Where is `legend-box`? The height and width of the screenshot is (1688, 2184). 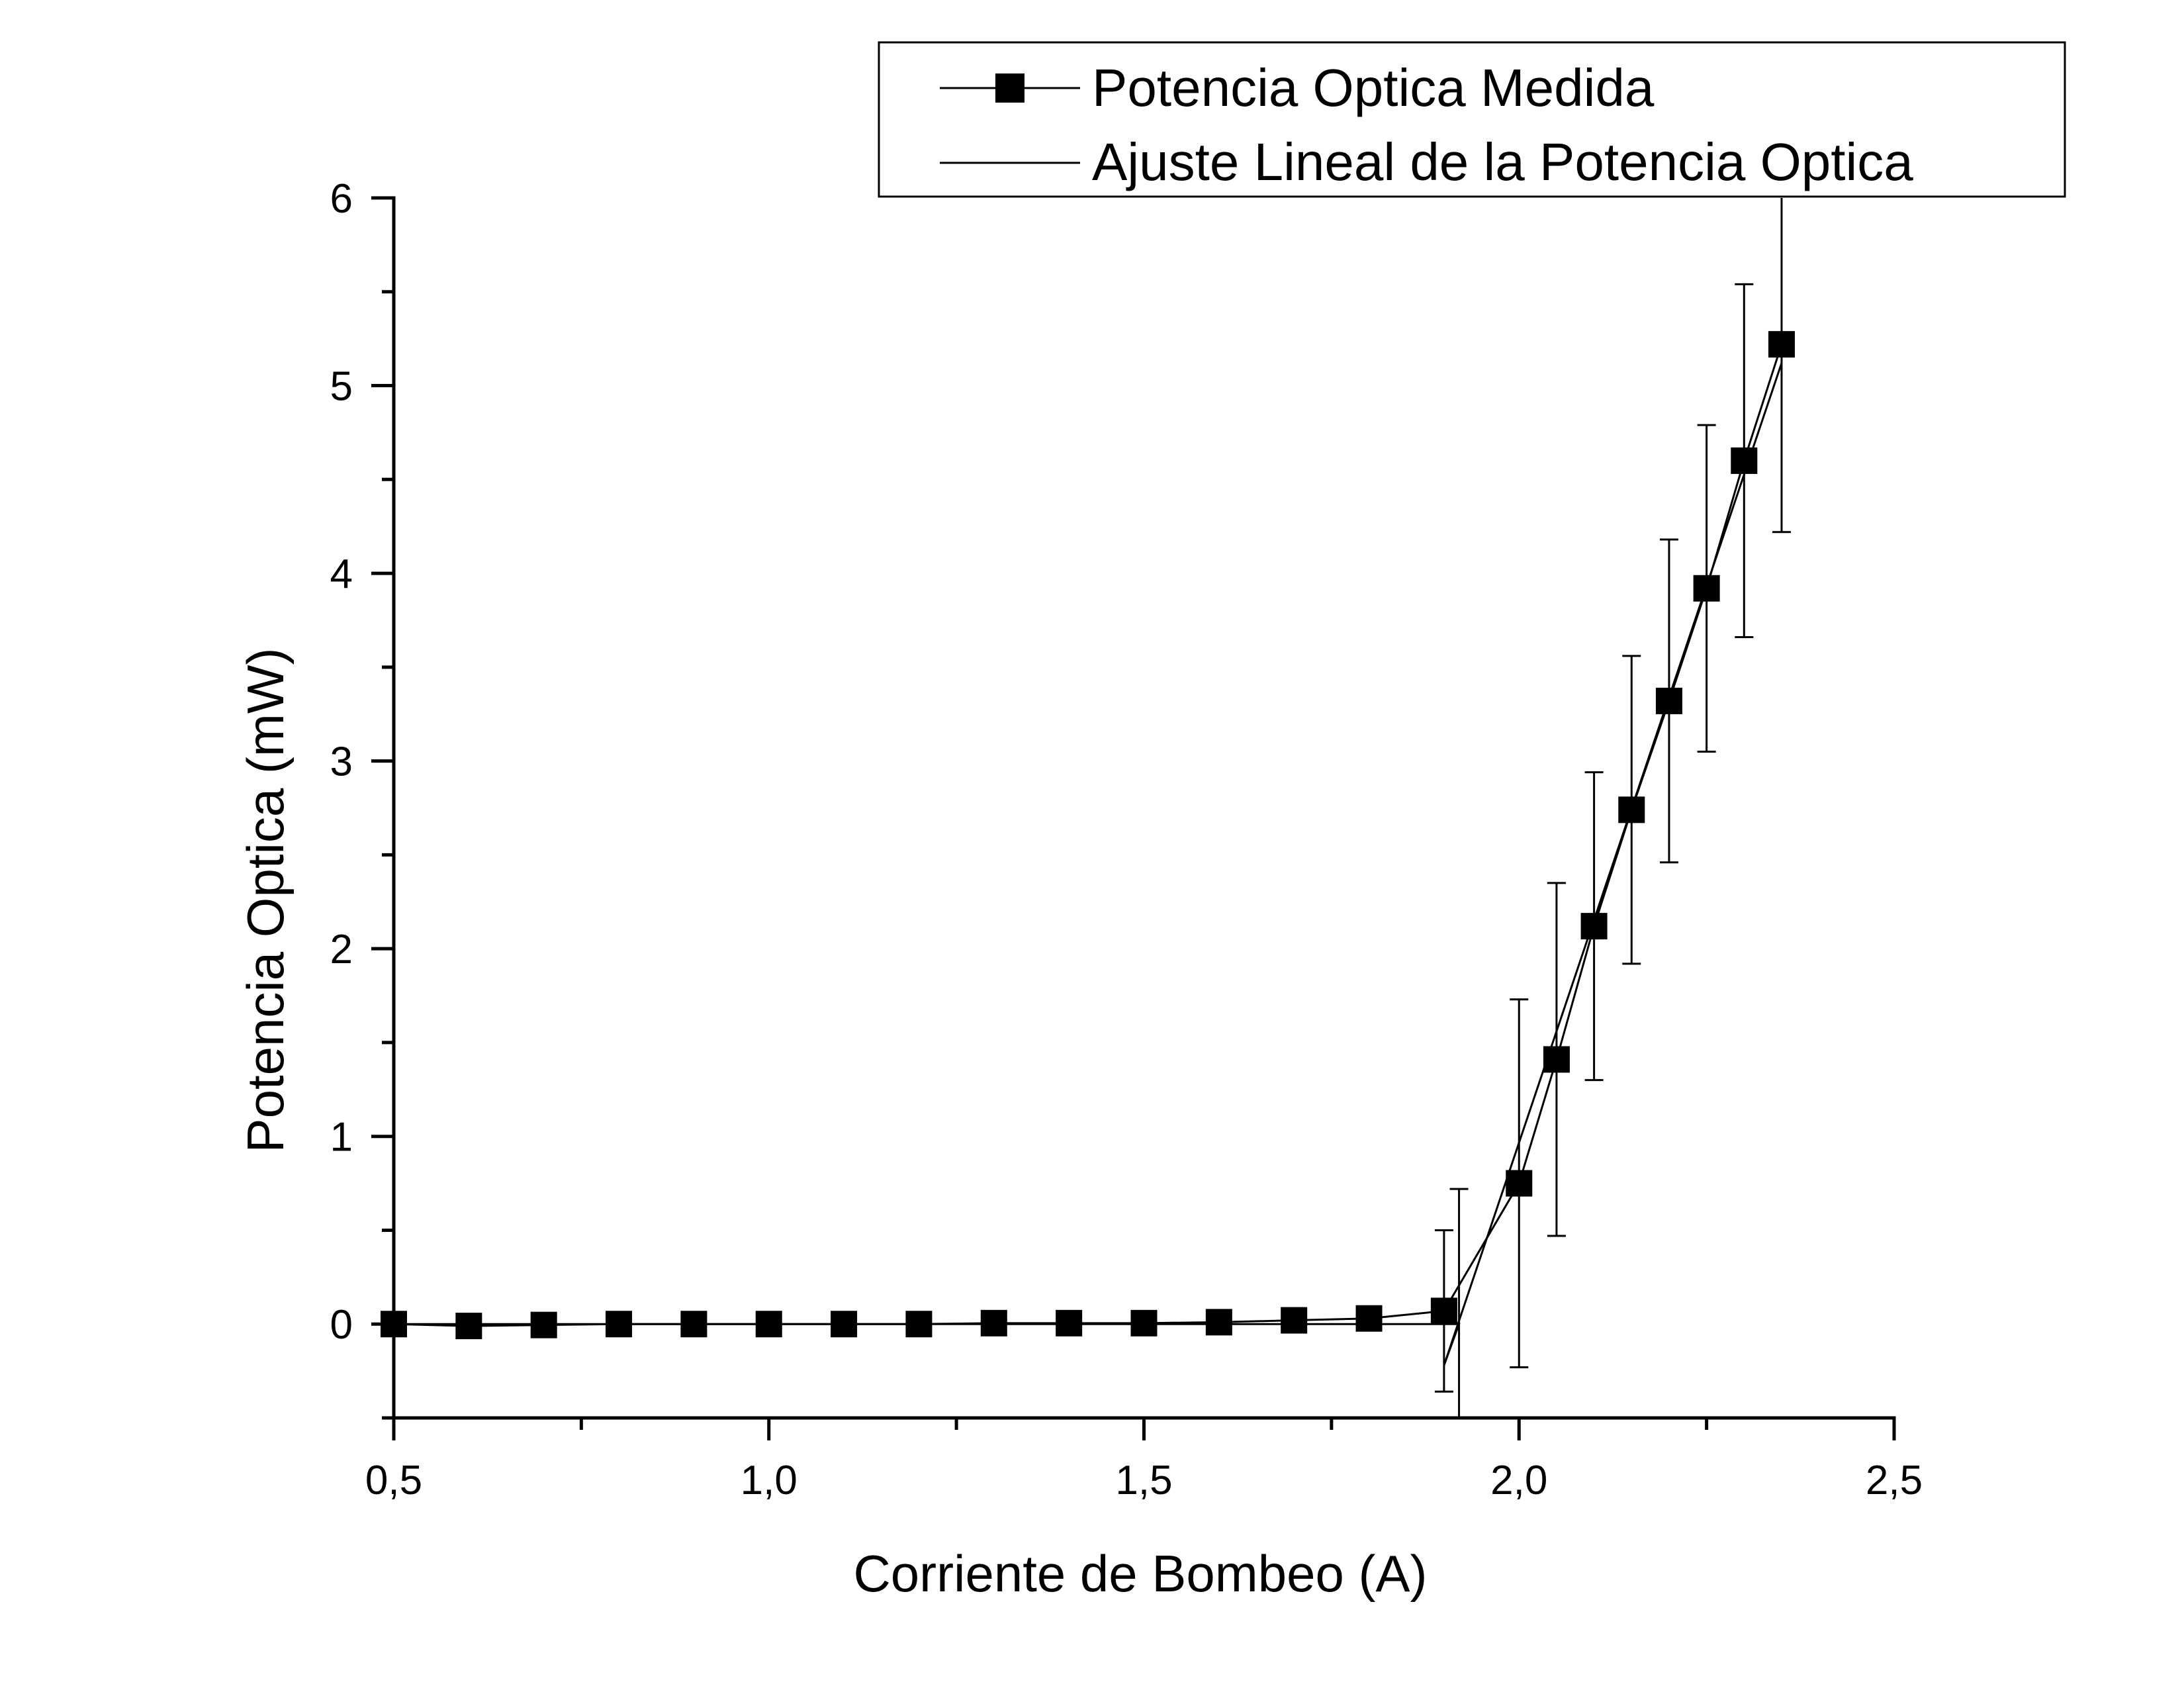 legend-box is located at coordinates (1472, 119).